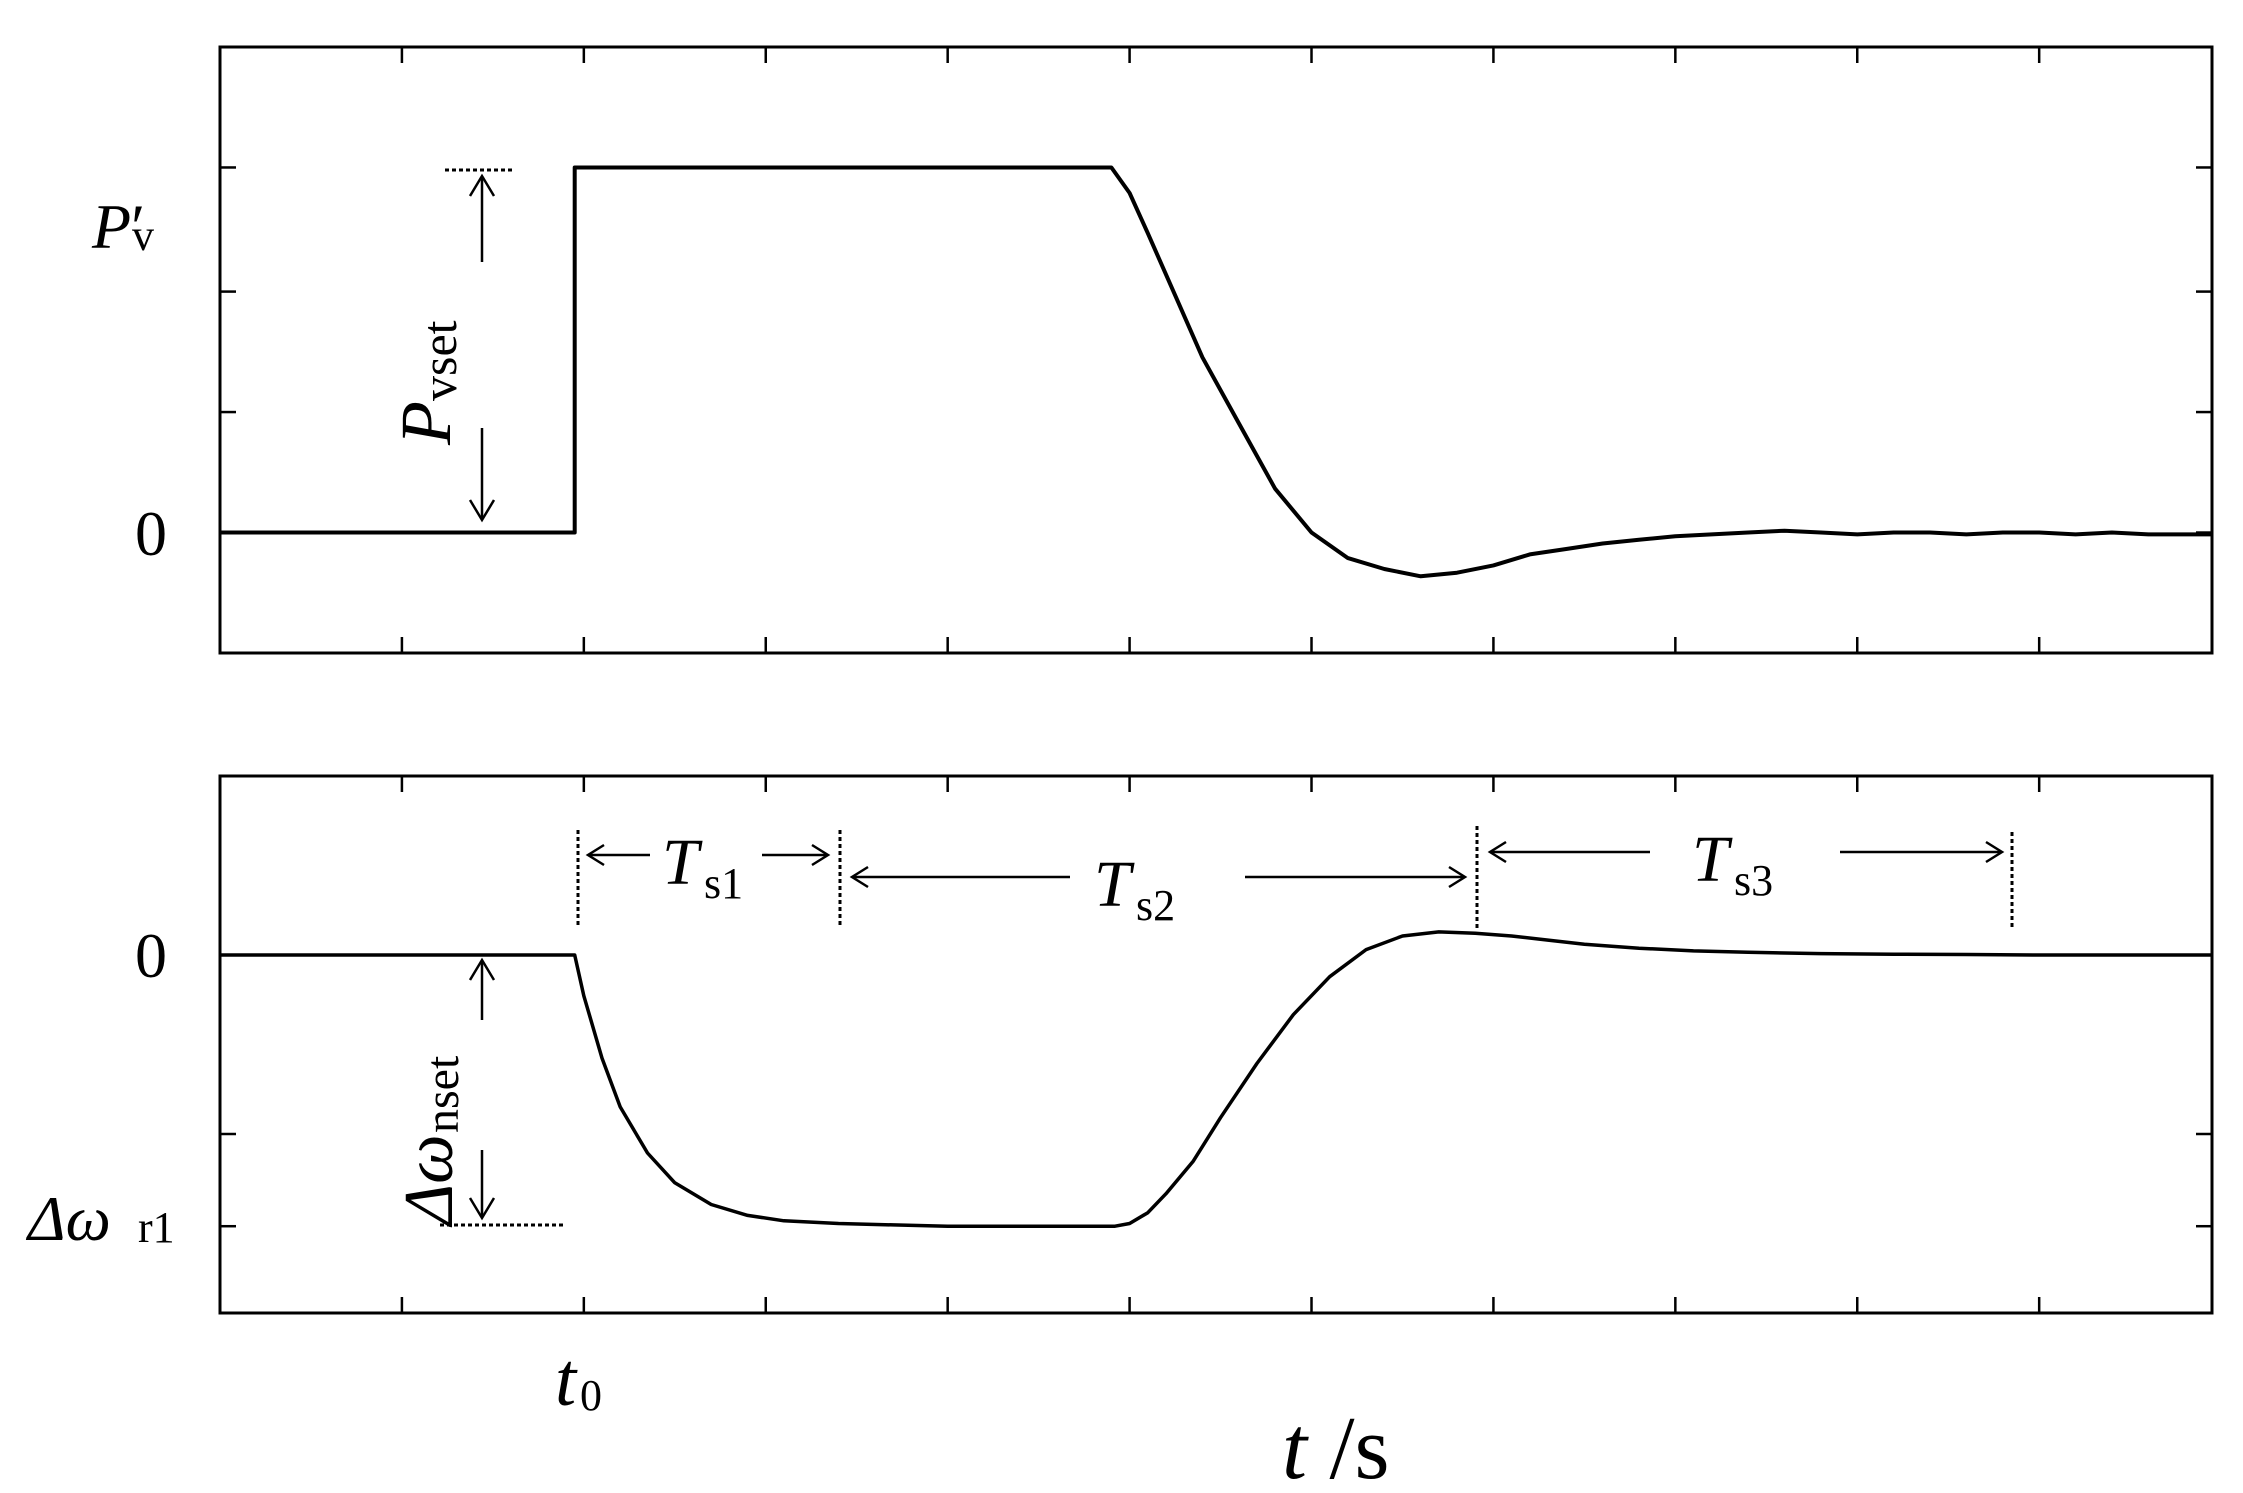 This screenshot has height=1493, width=2243. Describe the element at coordinates (151, 955) in the screenshot. I see `bottom-zero-tick-label: 0` at that location.